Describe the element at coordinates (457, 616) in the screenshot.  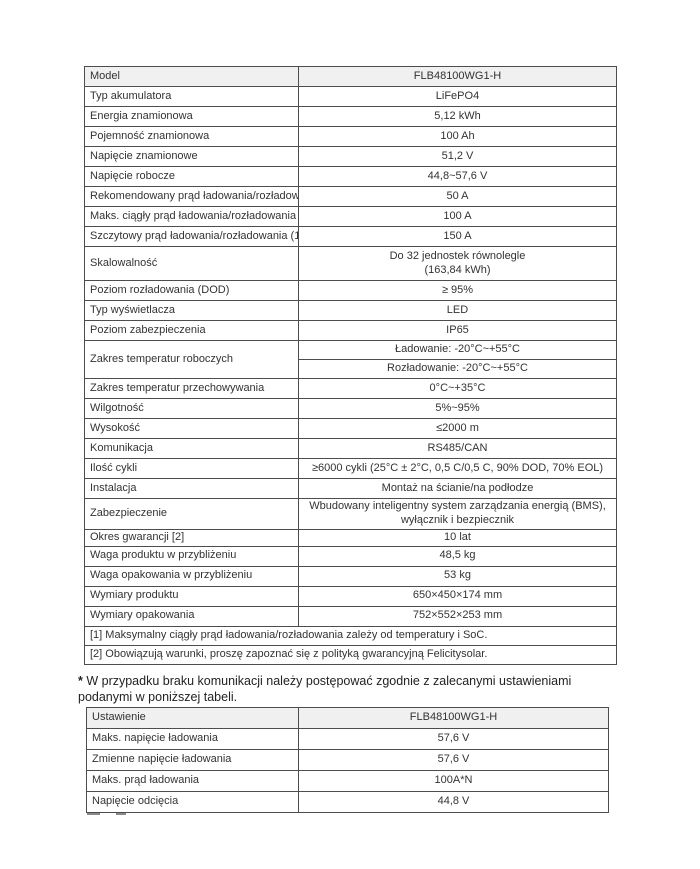
I see `spec-value: 752×552×253 mm` at that location.